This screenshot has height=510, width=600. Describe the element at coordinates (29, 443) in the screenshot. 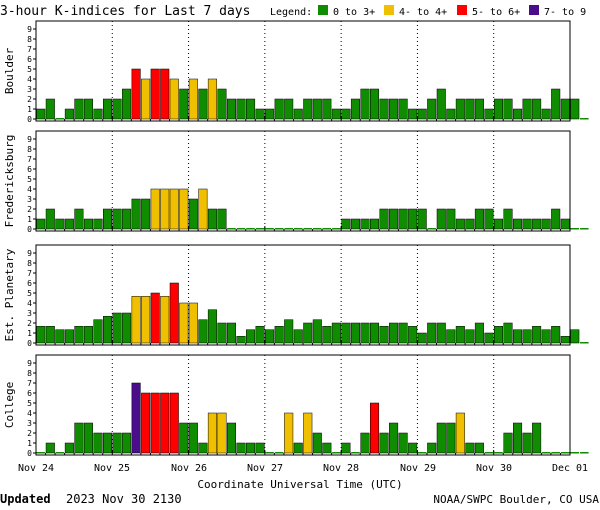

I see `y-tick-label: 1` at that location.